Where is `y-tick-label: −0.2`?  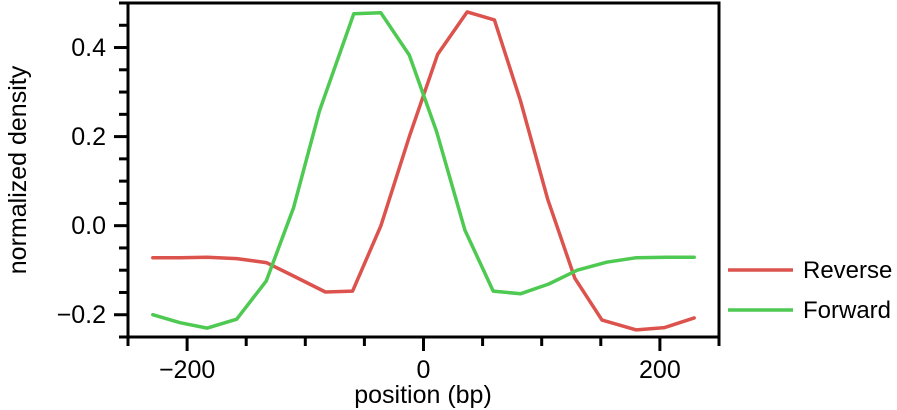
y-tick-label: −0.2 is located at coordinates (81, 315).